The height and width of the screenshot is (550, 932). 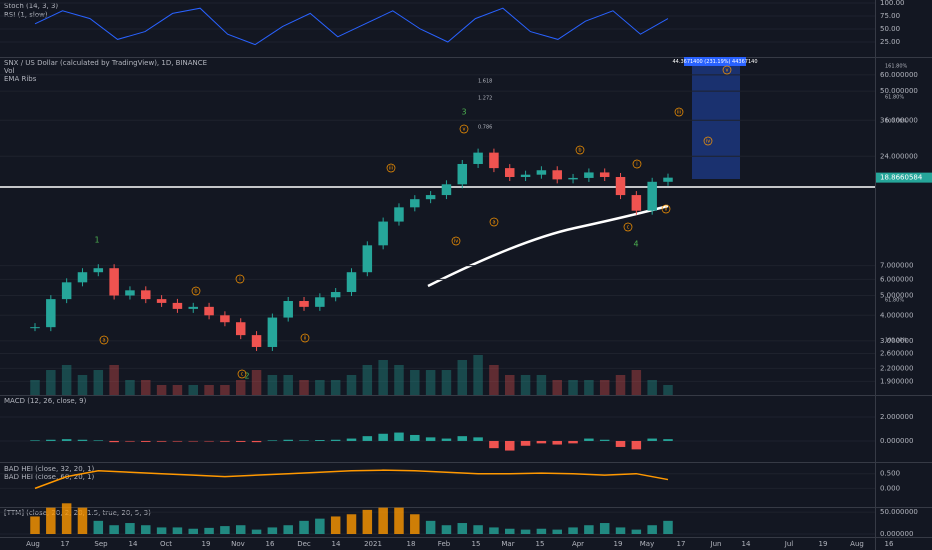 I want to click on x-axis-label: 17, so click(x=681, y=544).